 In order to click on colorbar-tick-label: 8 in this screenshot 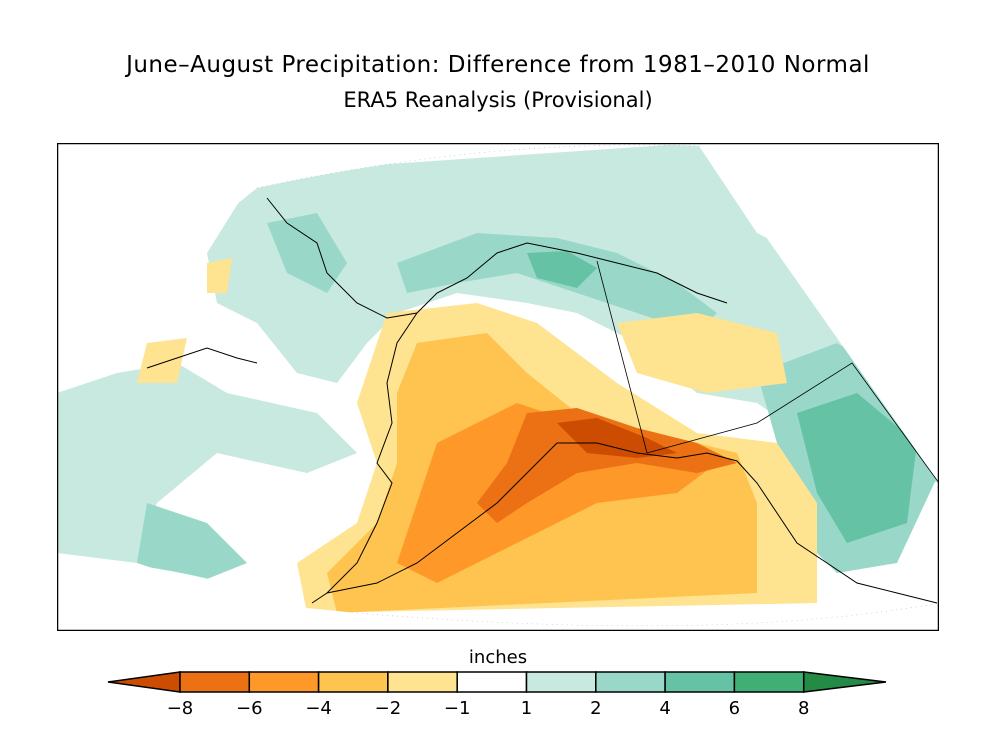, I will do `click(803, 708)`.